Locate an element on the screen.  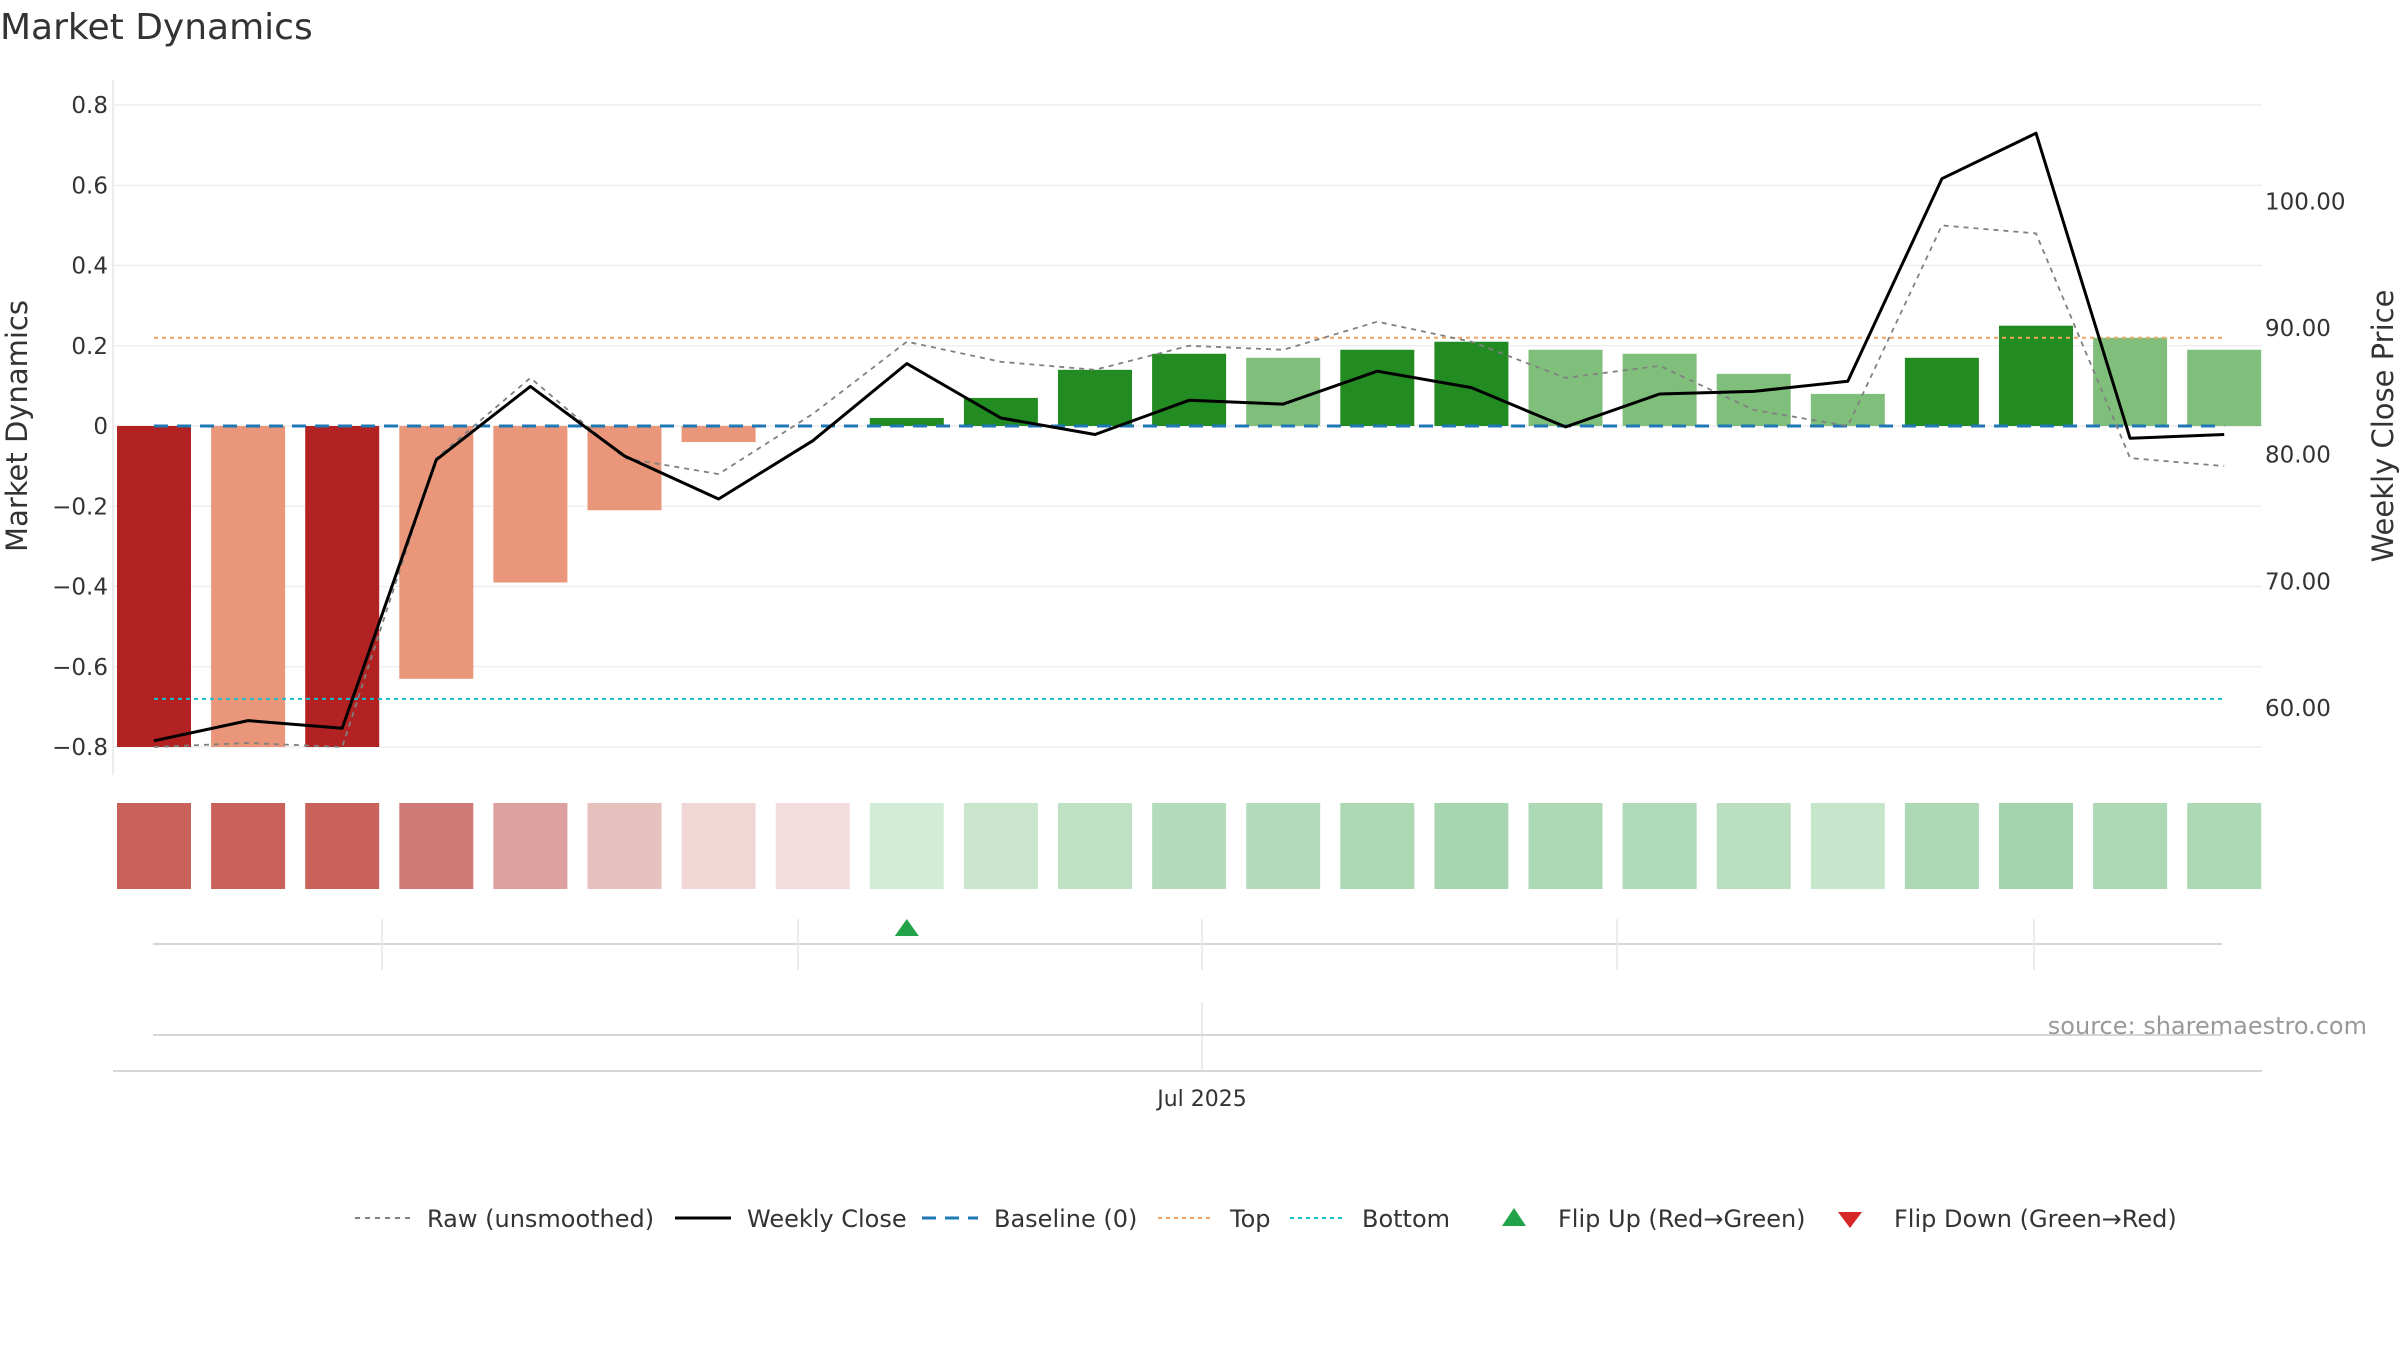
legend-item: Raw (unsmoothed) is located at coordinates (504, 1219).